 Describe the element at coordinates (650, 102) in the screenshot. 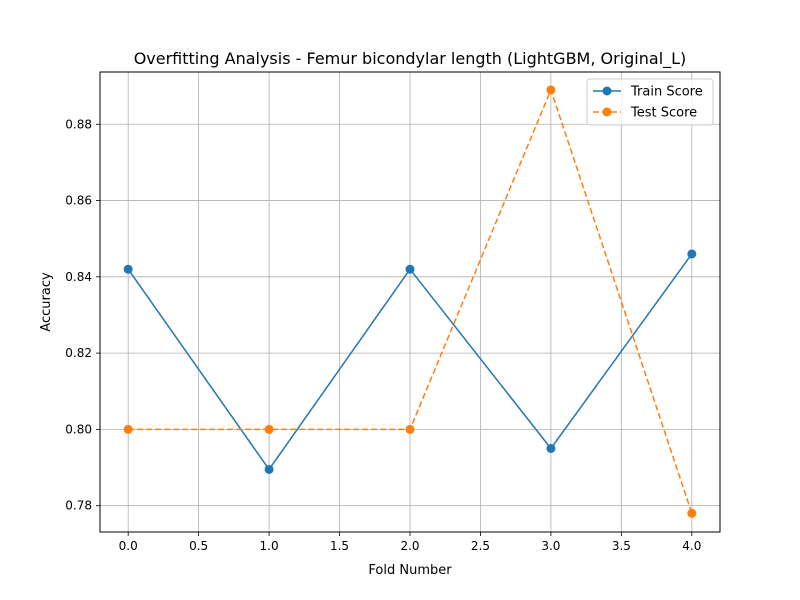

I see `legend: Train Score Test Score` at that location.